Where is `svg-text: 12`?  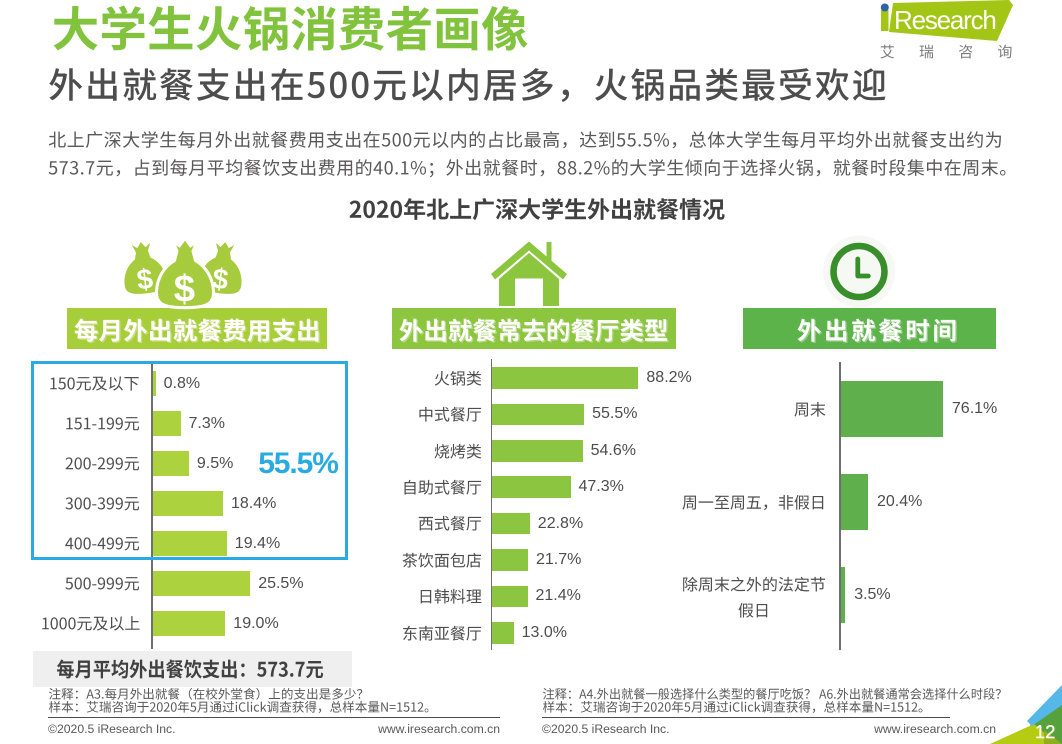
svg-text: 12 is located at coordinates (1045, 731).